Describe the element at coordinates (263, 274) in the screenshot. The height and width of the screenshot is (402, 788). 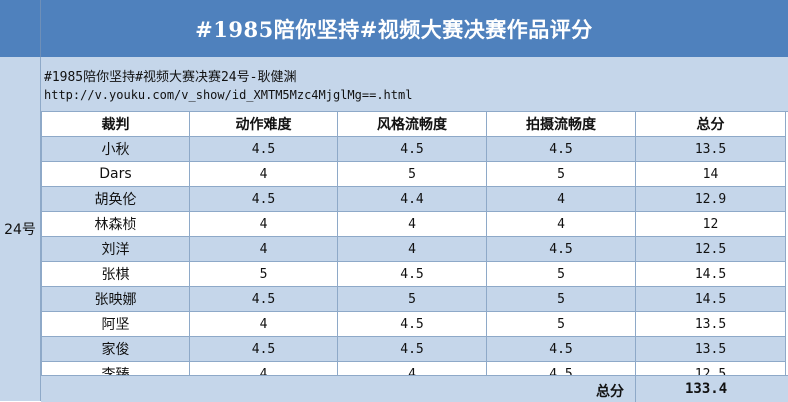
I see `difficulty-score: 5` at that location.